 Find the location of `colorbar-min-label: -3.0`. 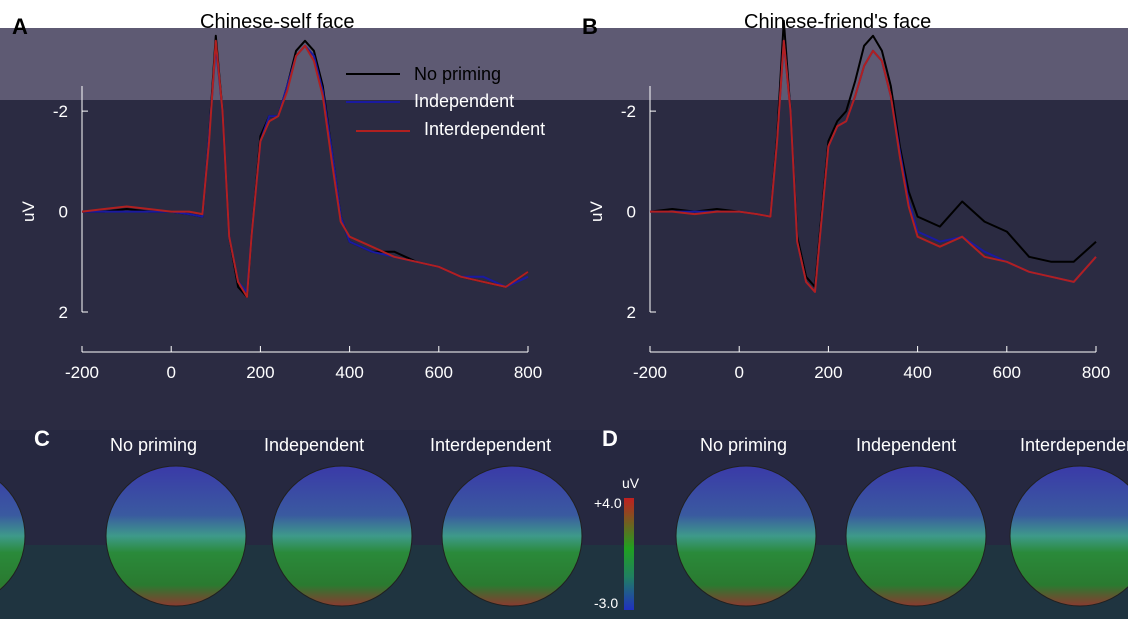

colorbar-min-label: -3.0 is located at coordinates (606, 603).